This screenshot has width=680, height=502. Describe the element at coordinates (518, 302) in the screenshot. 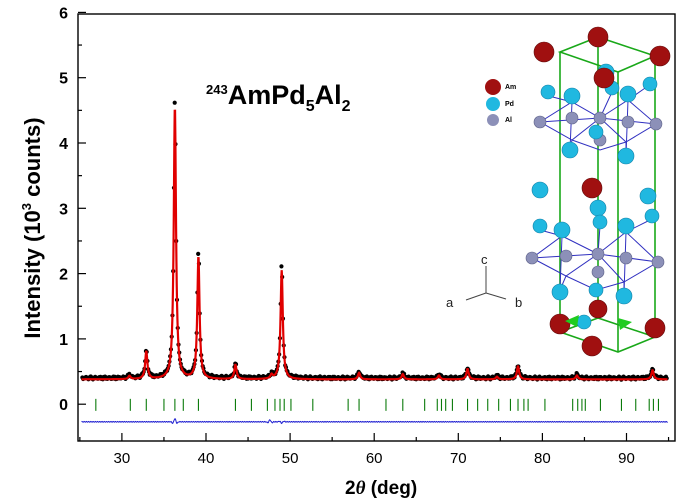

I see `axis-label-b: b` at that location.